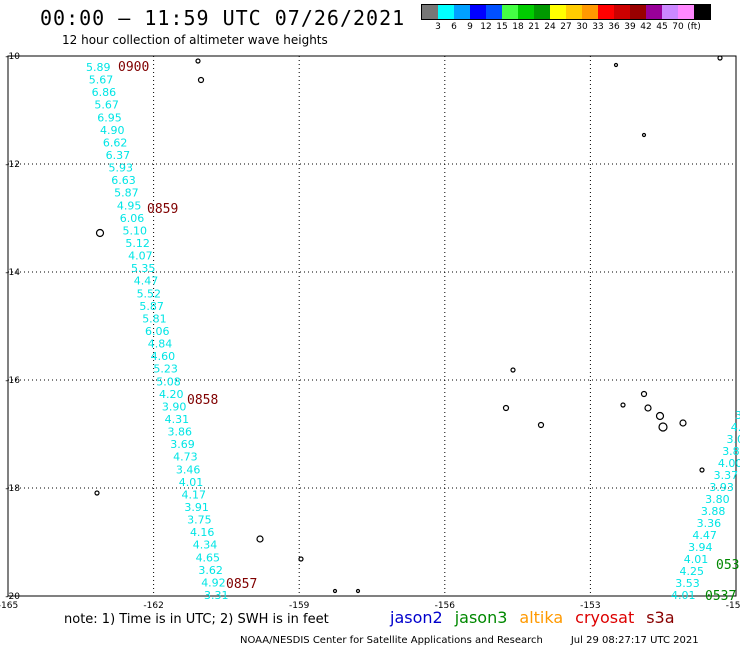  I want to click on colorbar-legend: 3 6 9 12 15 18 21 24 27 30 33 36 39 42 45 70 (ft), so click(566, 19).